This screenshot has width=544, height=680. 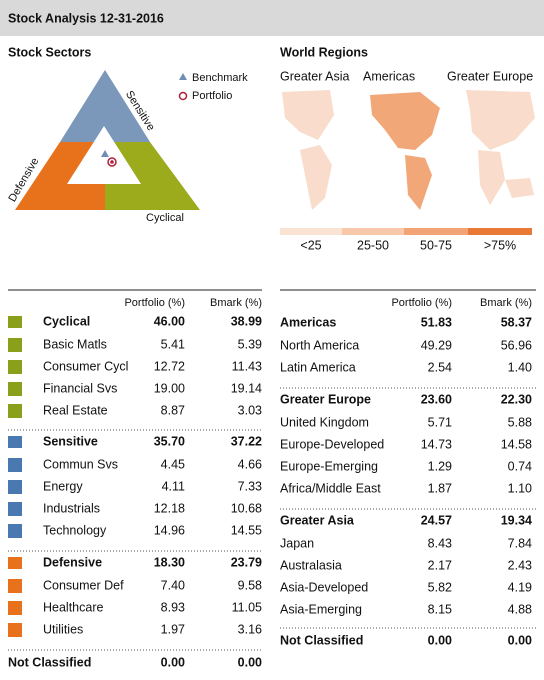 What do you see at coordinates (247, 607) in the screenshot?
I see `row-bmark: 11.05` at bounding box center [247, 607].